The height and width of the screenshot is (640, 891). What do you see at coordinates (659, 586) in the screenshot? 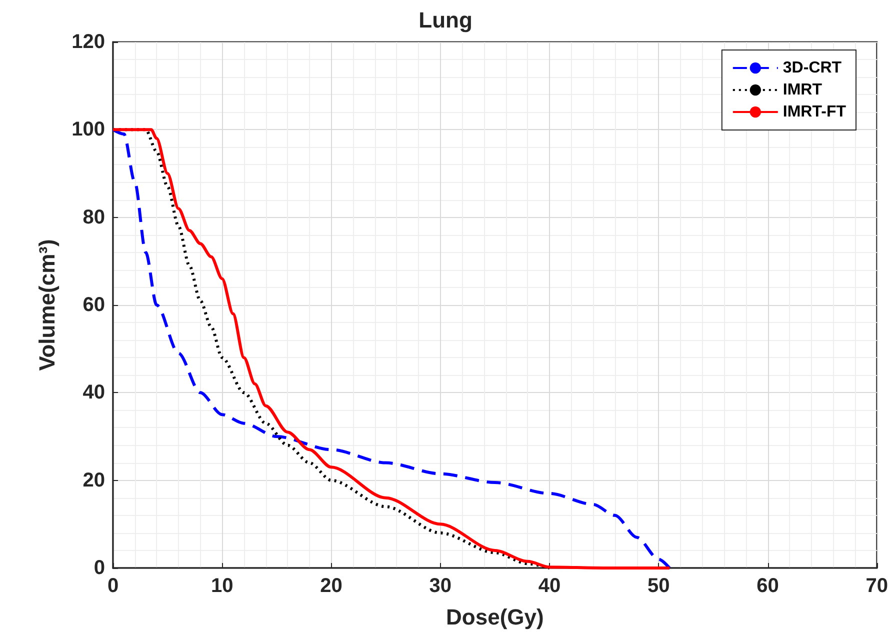
I see `x-tick-label: 50` at bounding box center [659, 586].